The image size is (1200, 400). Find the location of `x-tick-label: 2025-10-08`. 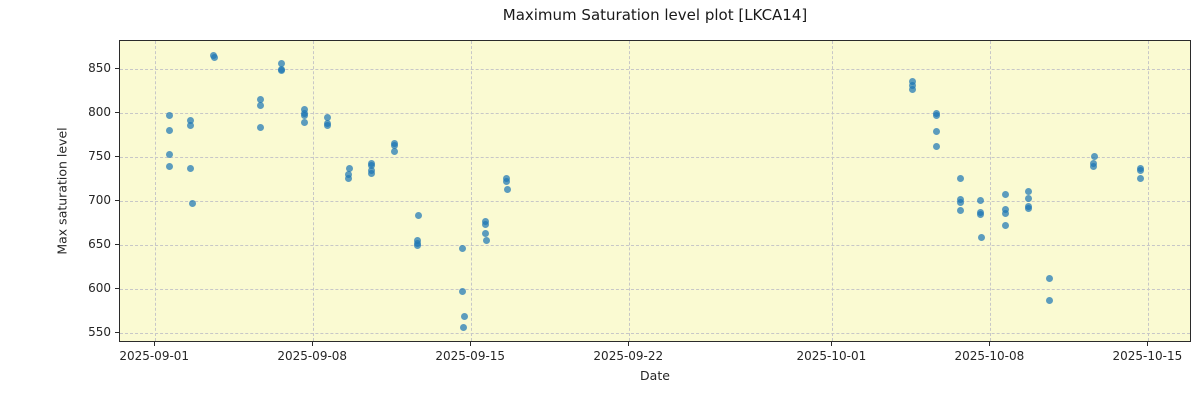

x-tick-label: 2025-10-08 is located at coordinates (989, 356).